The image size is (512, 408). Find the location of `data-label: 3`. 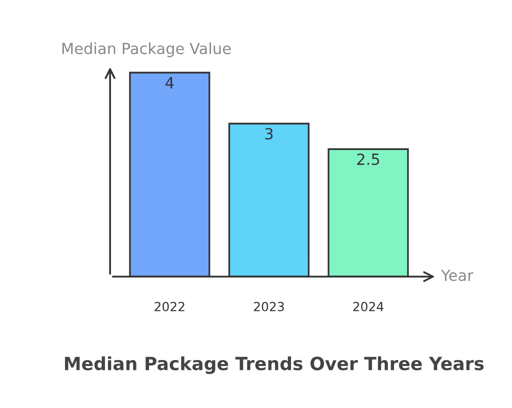

data-label: 3 is located at coordinates (269, 134).